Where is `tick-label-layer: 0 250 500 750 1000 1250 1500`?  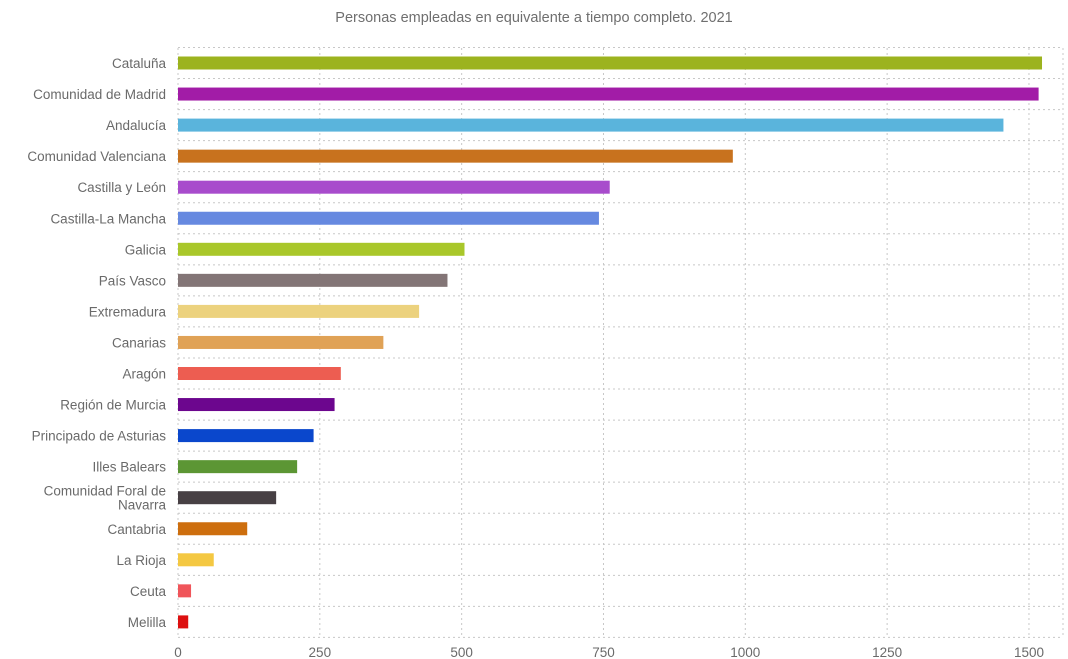
tick-label-layer: 0 250 500 750 1000 1250 1500 is located at coordinates (609, 652).